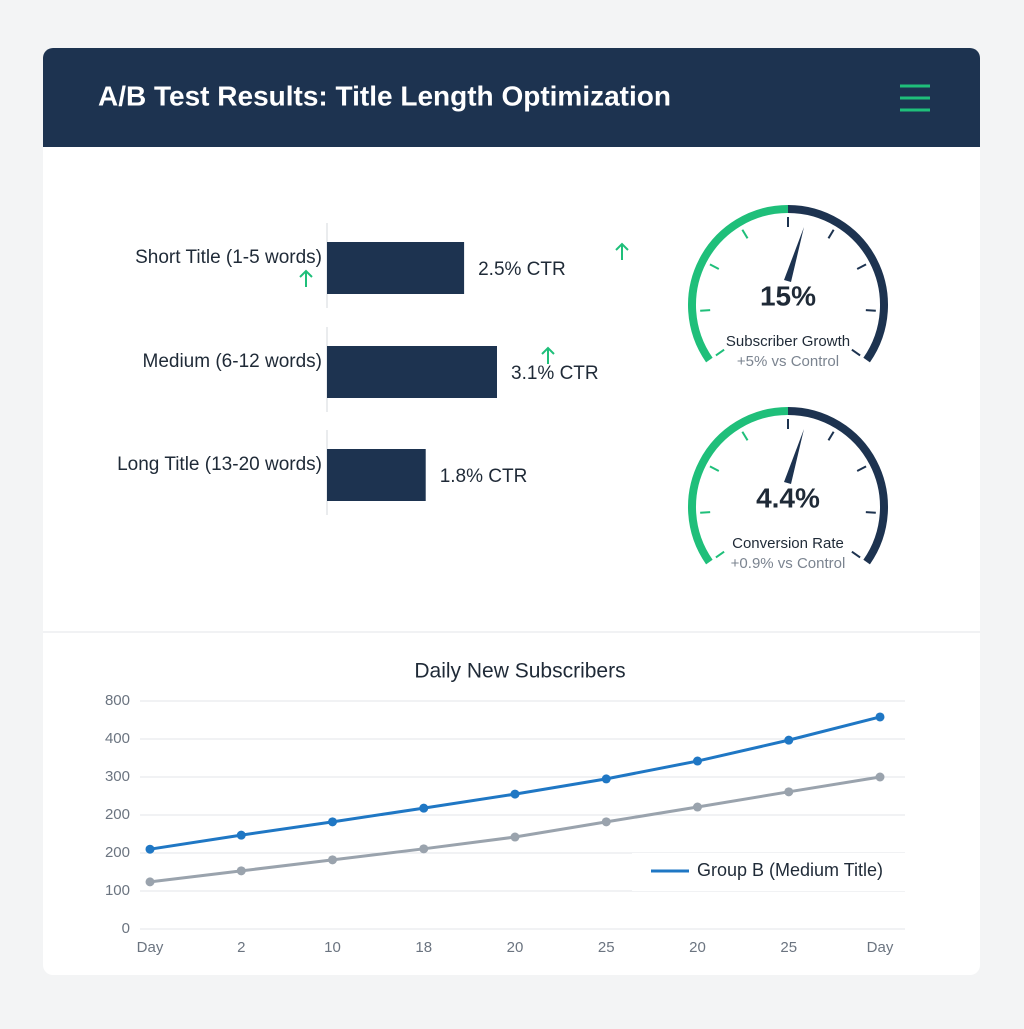 Image resolution: width=1024 pixels, height=1029 pixels. Describe the element at coordinates (423, 947) in the screenshot. I see `x-tick-label: 18` at that location.